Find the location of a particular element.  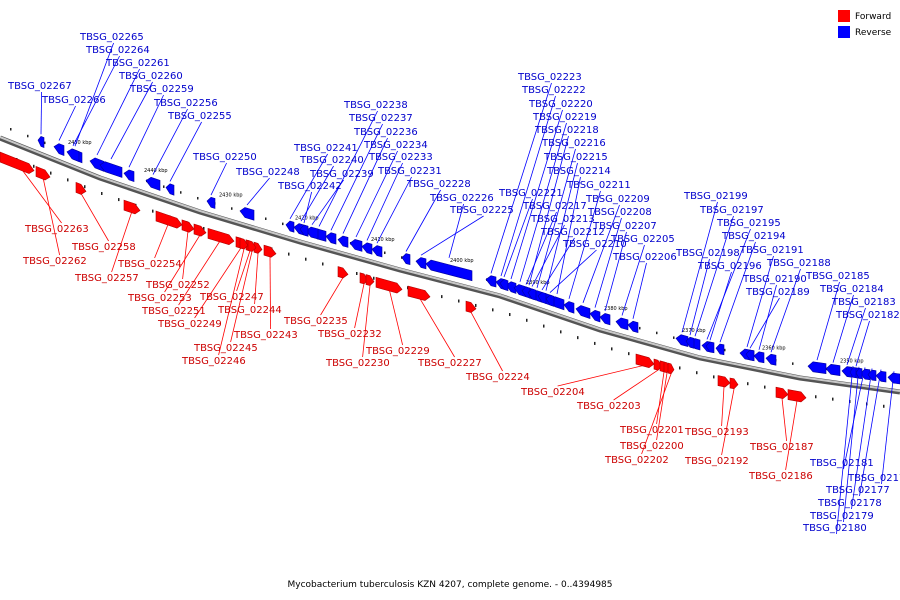

gene-label-tbsg_02217: TBSG_02217 is located at coordinates (554, 206).